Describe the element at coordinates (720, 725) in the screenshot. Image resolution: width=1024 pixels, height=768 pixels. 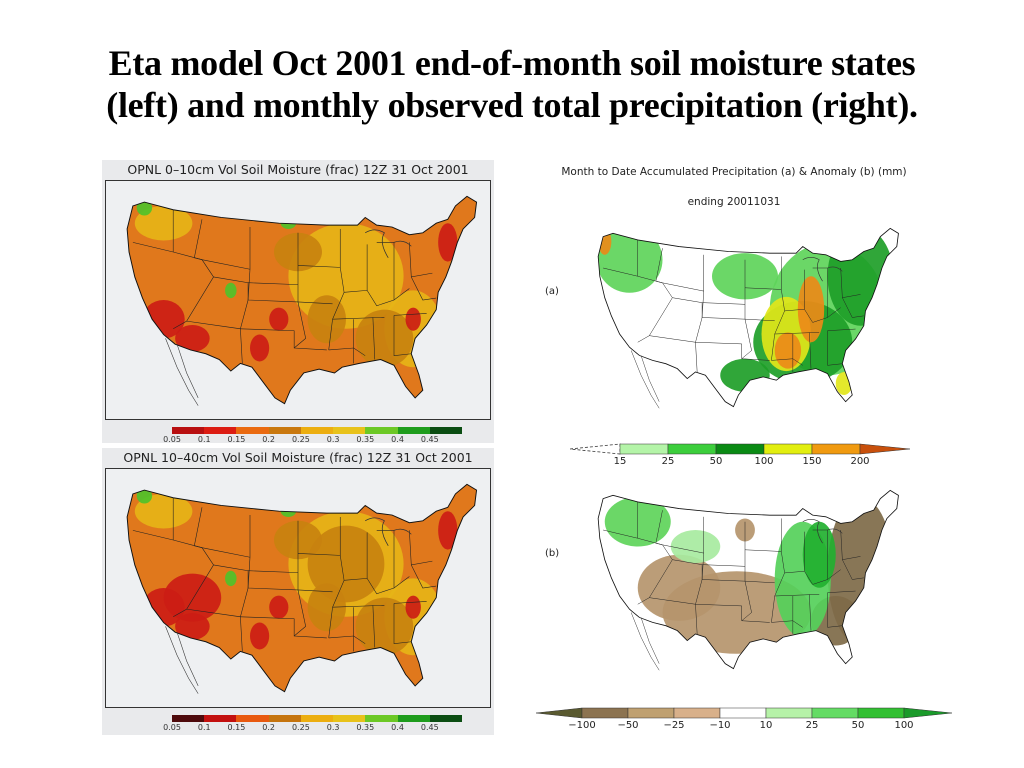
I see `colorbar-tick-label: −10` at that location.